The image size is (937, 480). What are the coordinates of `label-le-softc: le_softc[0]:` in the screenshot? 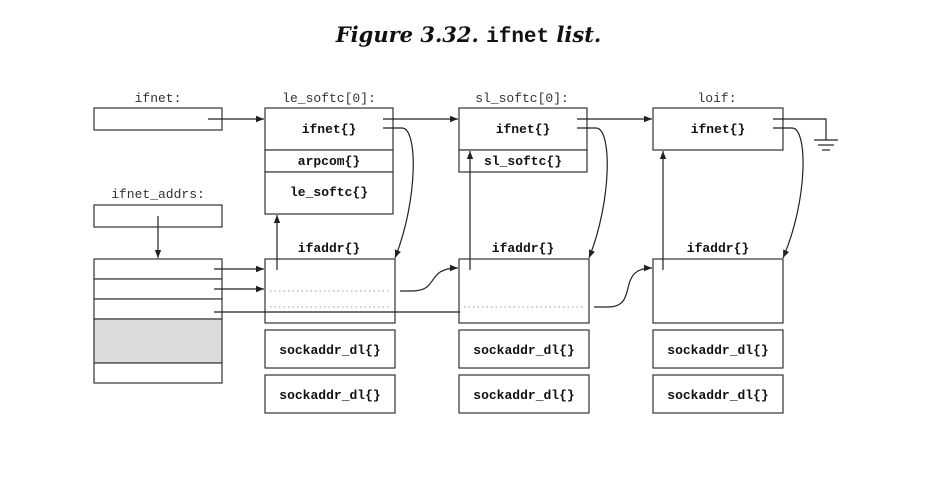 It's located at (329, 98).